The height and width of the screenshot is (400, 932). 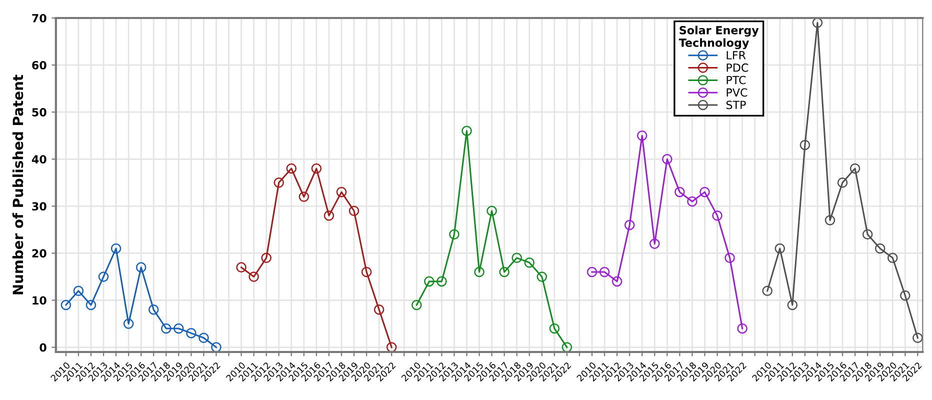 What do you see at coordinates (39, 65) in the screenshot?
I see `y-tick-label: 60` at bounding box center [39, 65].